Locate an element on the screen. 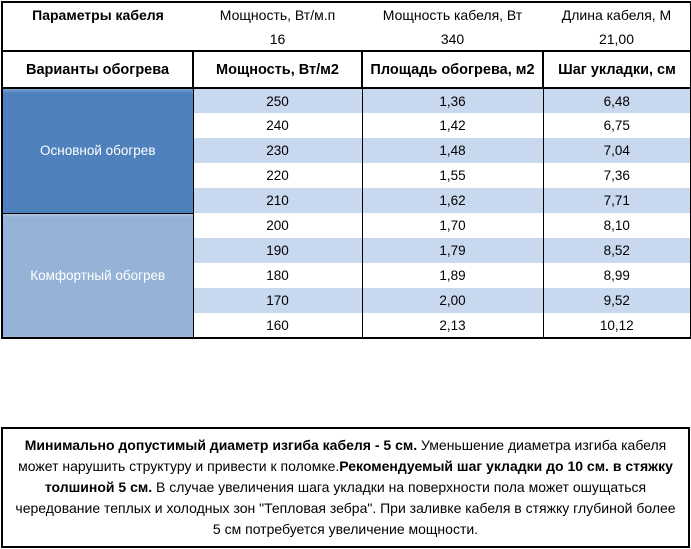 The height and width of the screenshot is (549, 691). table-row: 170 2,00 9,52 is located at coordinates (346, 300).